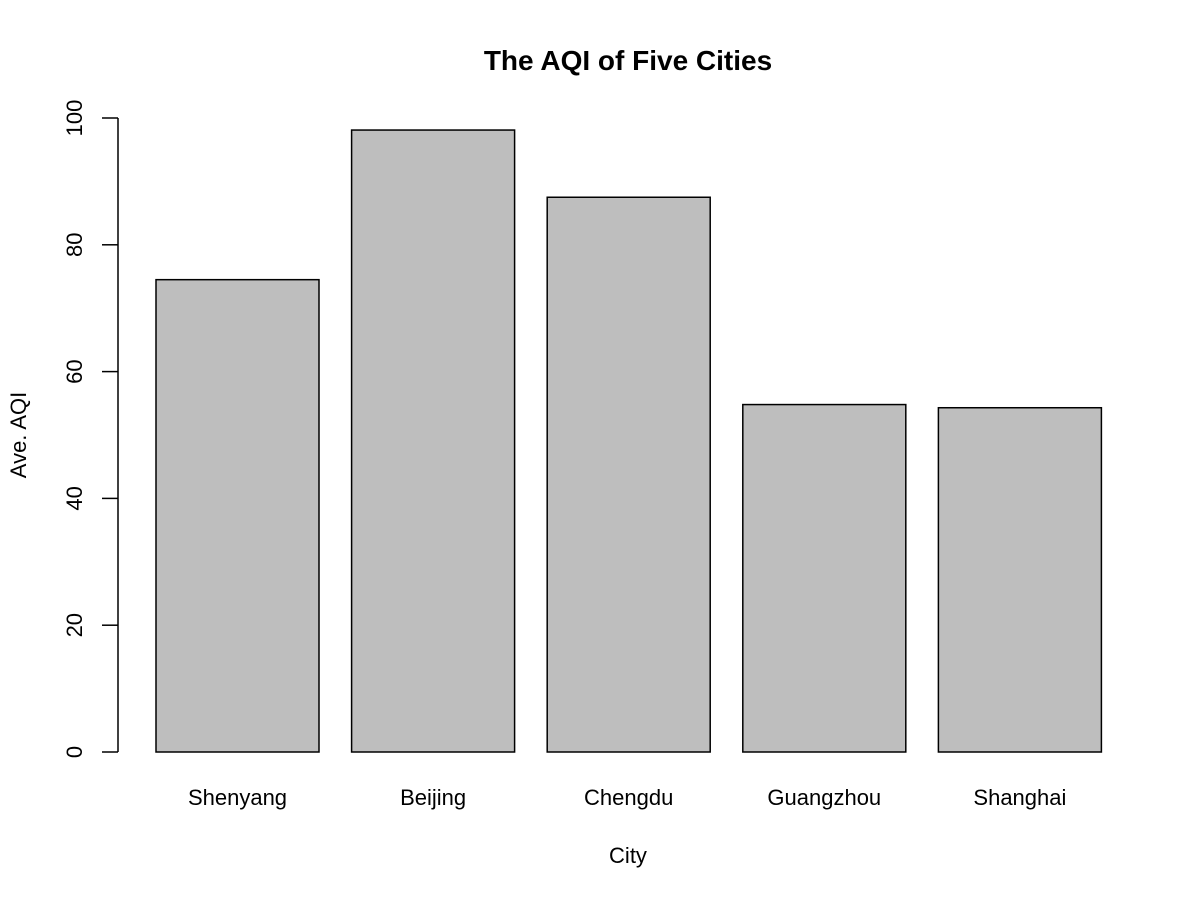  I want to click on y-tick-label: 100, so click(74, 118).